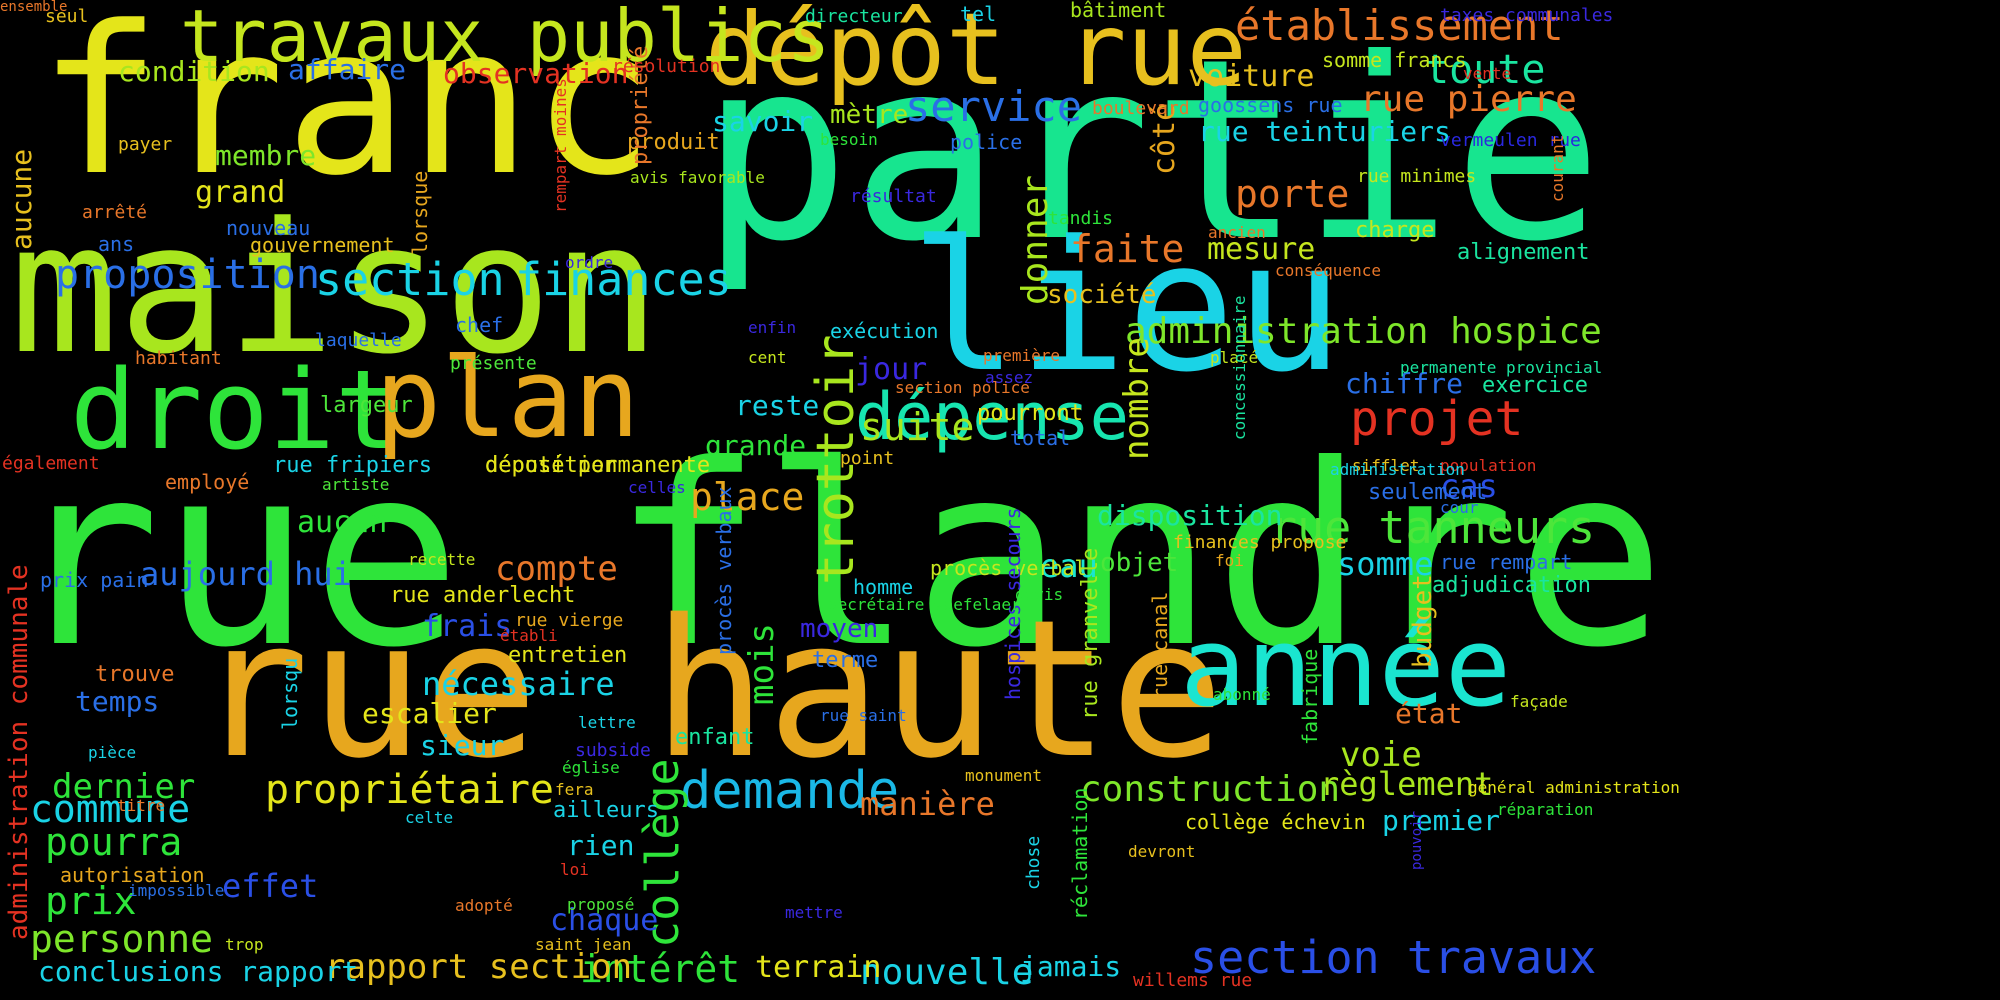  I want to click on word-rien: rien, so click(601, 845).